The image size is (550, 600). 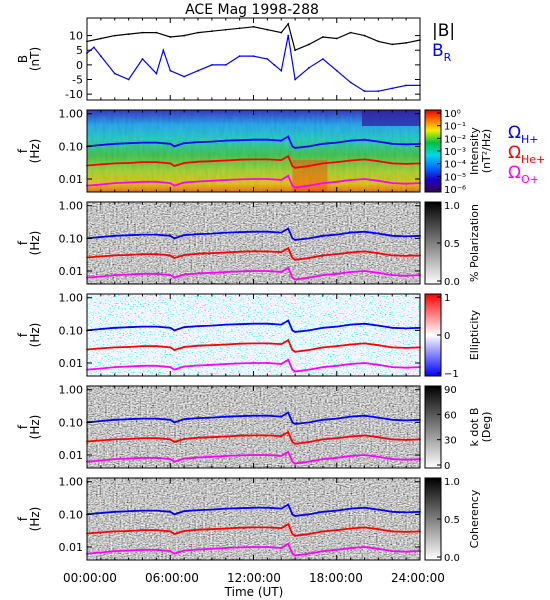 What do you see at coordinates (458, 428) in the screenshot?
I see `colorbar: 90 60 30 0 k dot B (Deg)` at bounding box center [458, 428].